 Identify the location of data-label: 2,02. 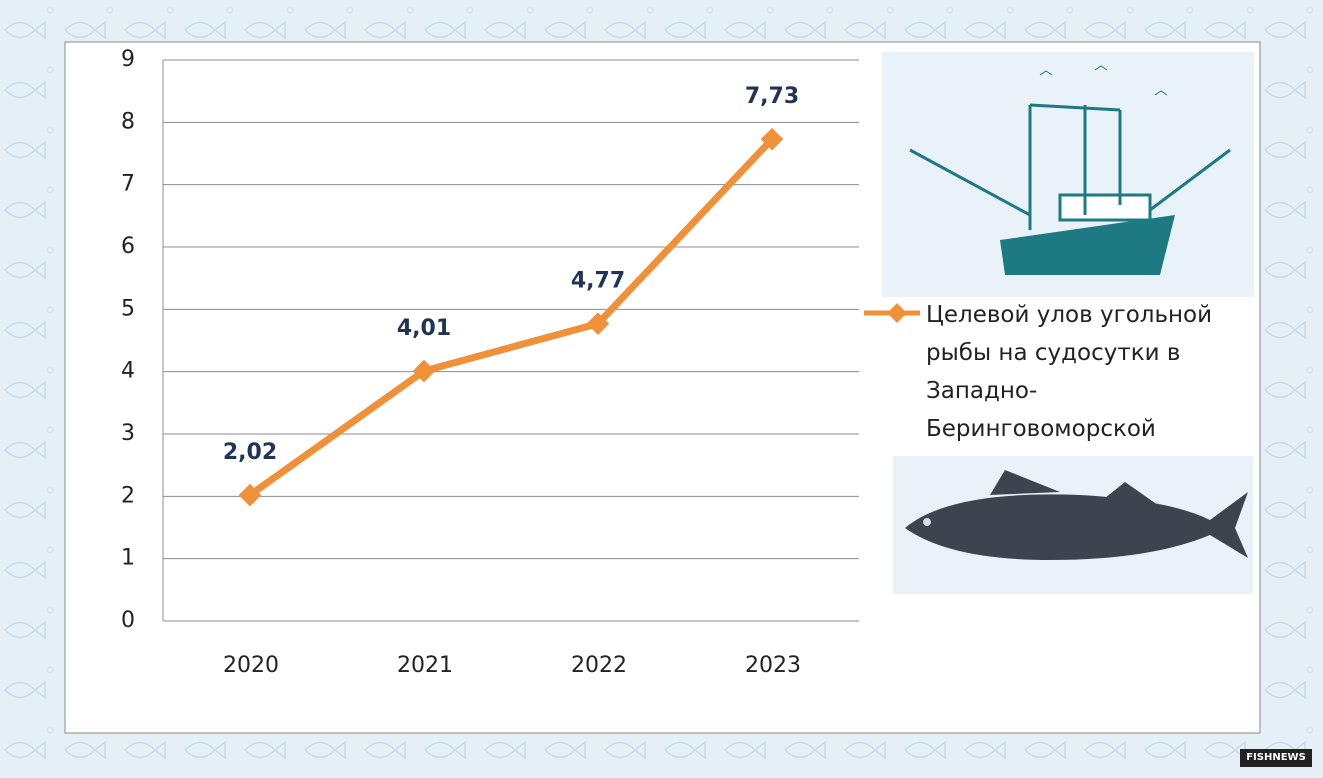
(250, 452).